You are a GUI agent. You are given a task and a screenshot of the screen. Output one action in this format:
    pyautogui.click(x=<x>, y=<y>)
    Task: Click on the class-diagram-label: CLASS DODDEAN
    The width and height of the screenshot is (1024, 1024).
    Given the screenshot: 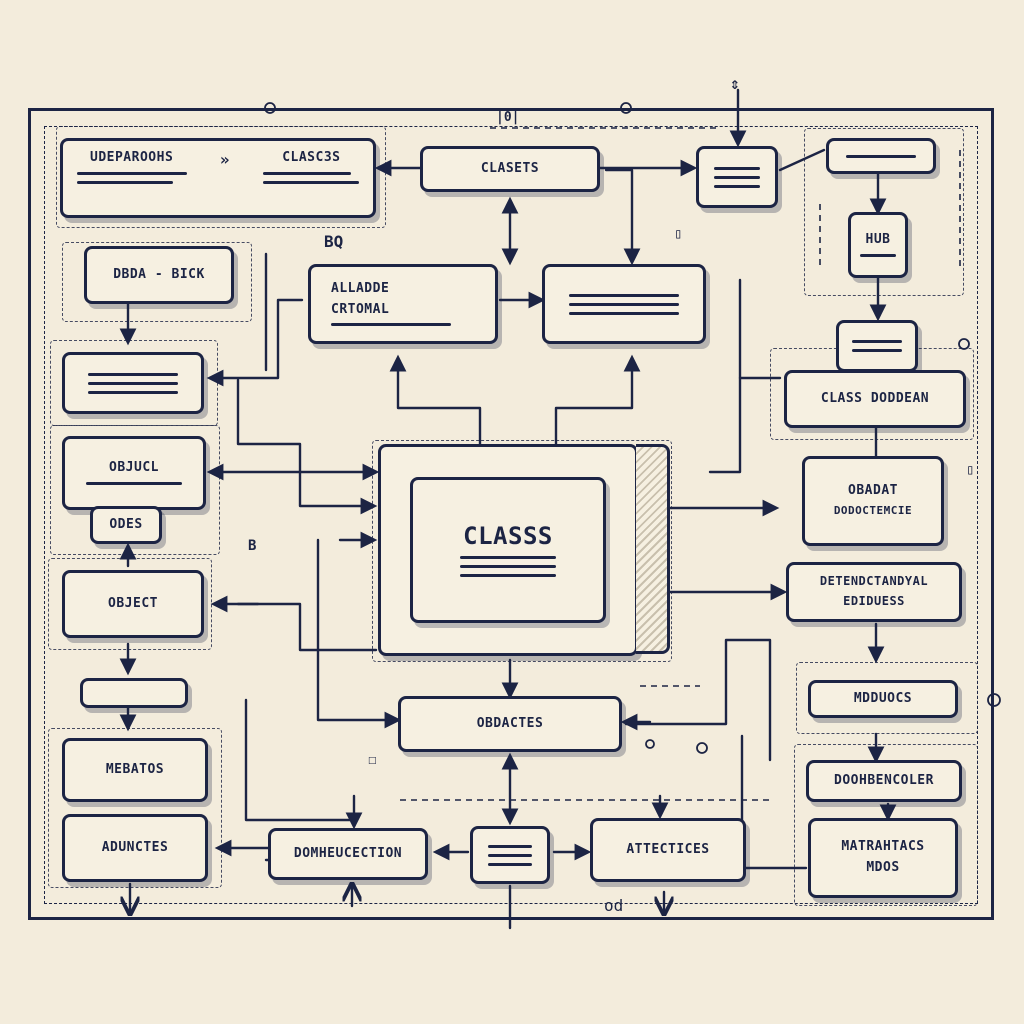 What is the action you would take?
    pyautogui.click(x=875, y=398)
    